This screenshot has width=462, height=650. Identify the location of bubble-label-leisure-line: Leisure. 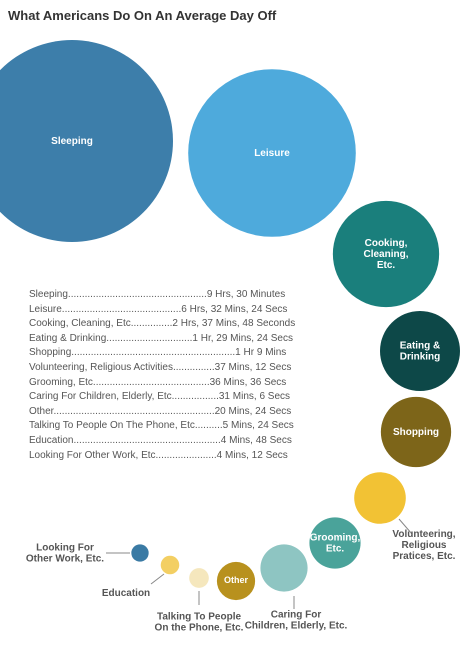
(272, 153).